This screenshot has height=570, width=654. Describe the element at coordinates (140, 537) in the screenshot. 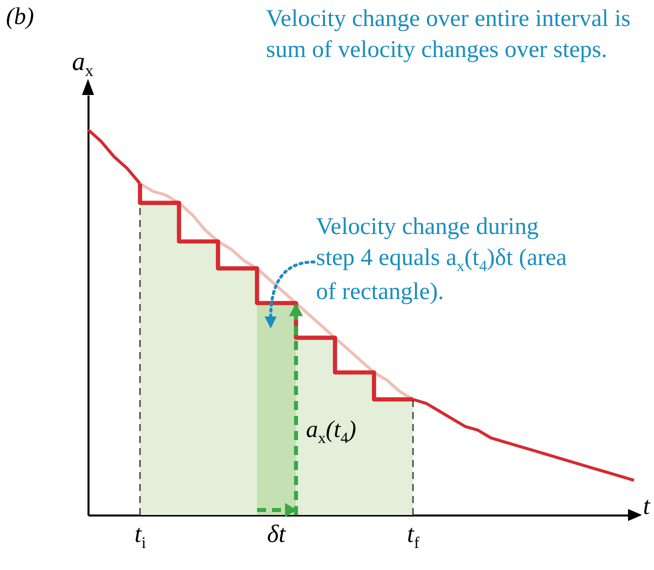

I see `x-tick-label: t$_{i}$` at that location.